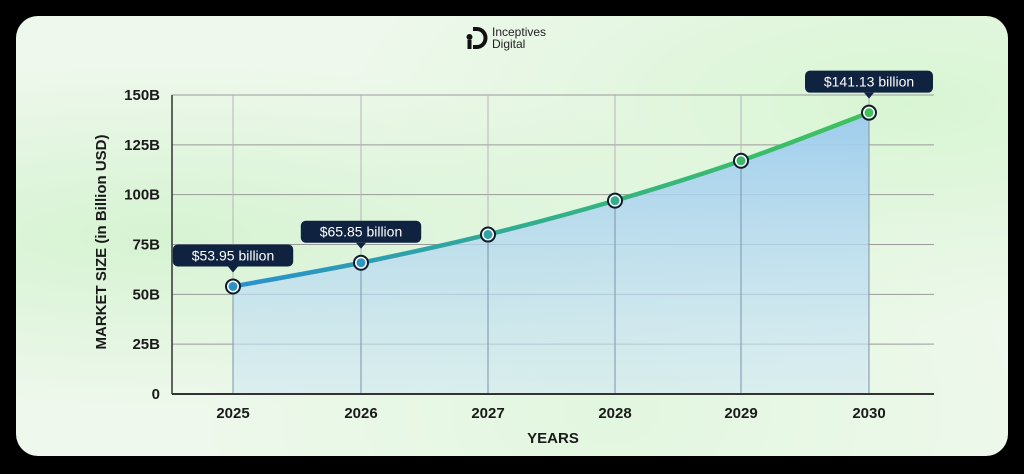 This screenshot has height=474, width=1024. Describe the element at coordinates (487, 413) in the screenshot. I see `x-tick-label: 2027` at that location.